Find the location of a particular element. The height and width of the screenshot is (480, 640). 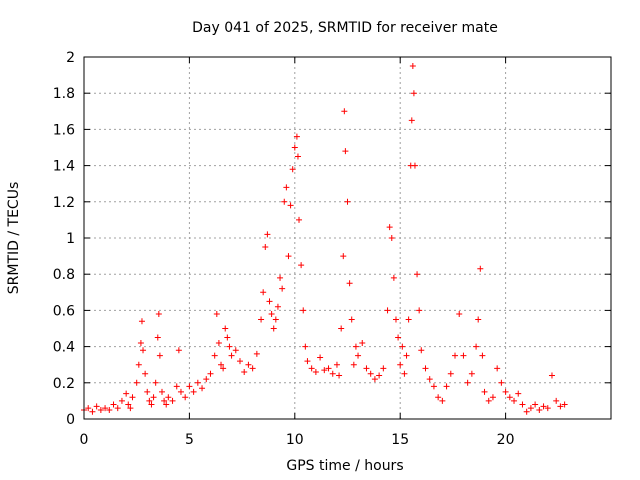

y-tick-label: 1.2 is located at coordinates (64, 203).